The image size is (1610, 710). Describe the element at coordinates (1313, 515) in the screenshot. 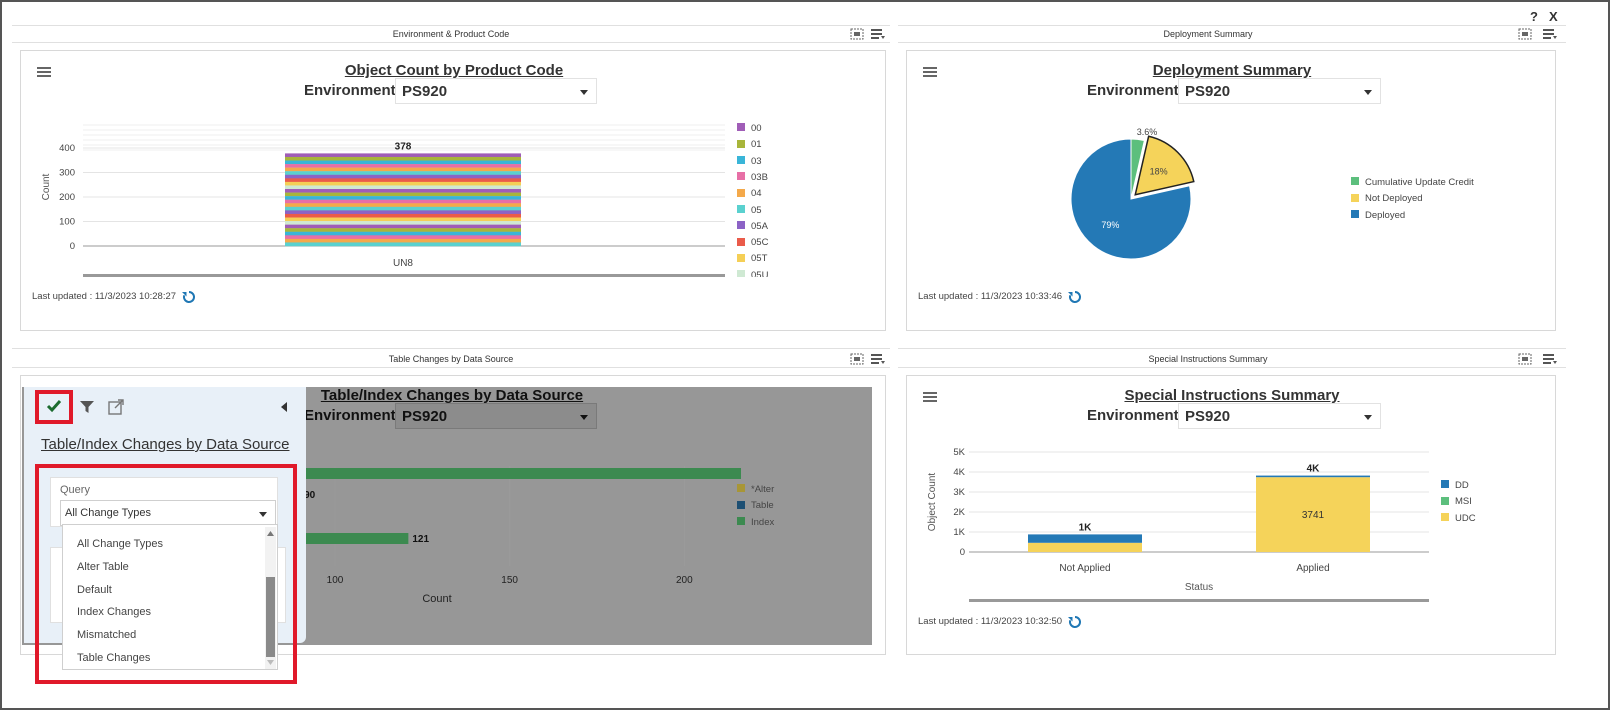

I see `bar-inner-label: 3741` at that location.